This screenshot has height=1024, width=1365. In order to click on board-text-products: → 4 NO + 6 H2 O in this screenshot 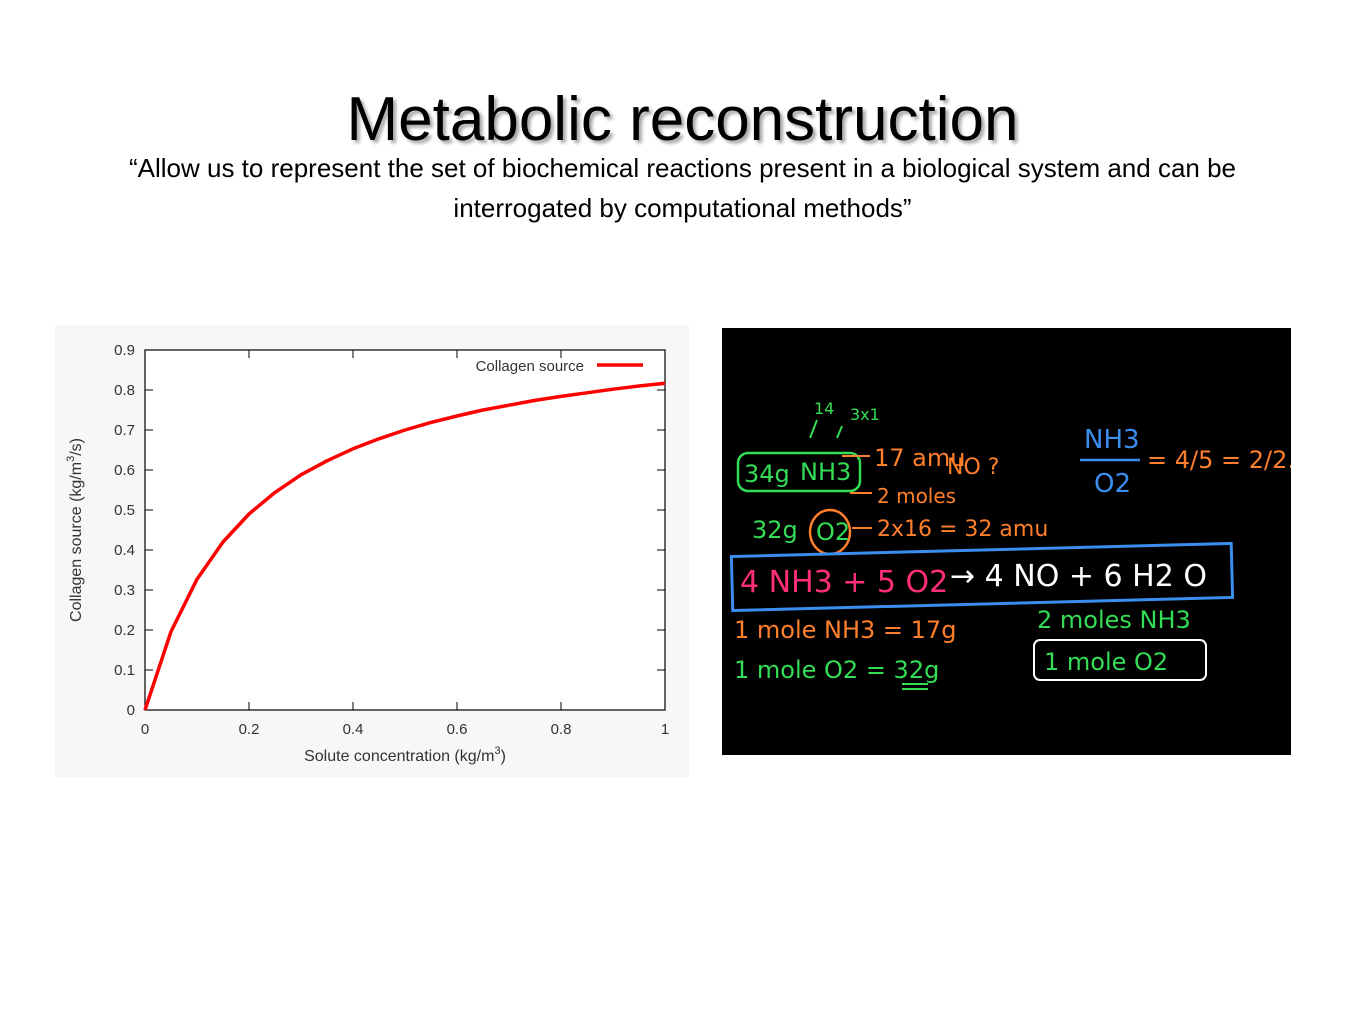, I will do `click(1078, 576)`.